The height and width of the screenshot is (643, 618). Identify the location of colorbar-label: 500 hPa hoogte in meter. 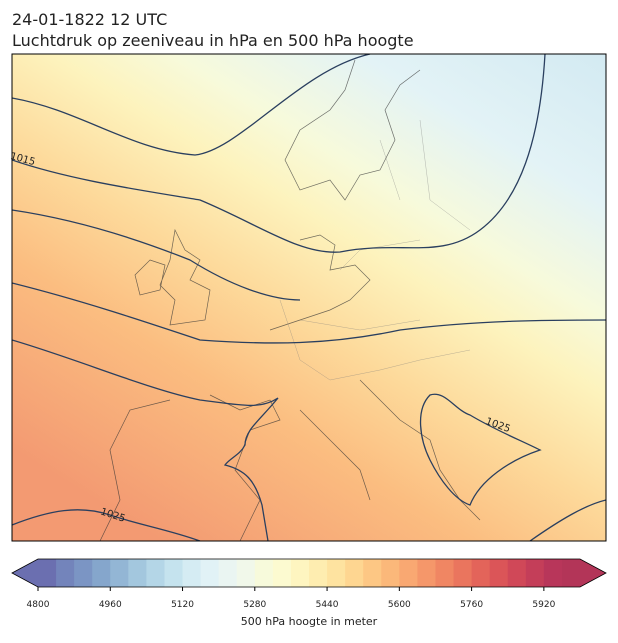
(309, 621).